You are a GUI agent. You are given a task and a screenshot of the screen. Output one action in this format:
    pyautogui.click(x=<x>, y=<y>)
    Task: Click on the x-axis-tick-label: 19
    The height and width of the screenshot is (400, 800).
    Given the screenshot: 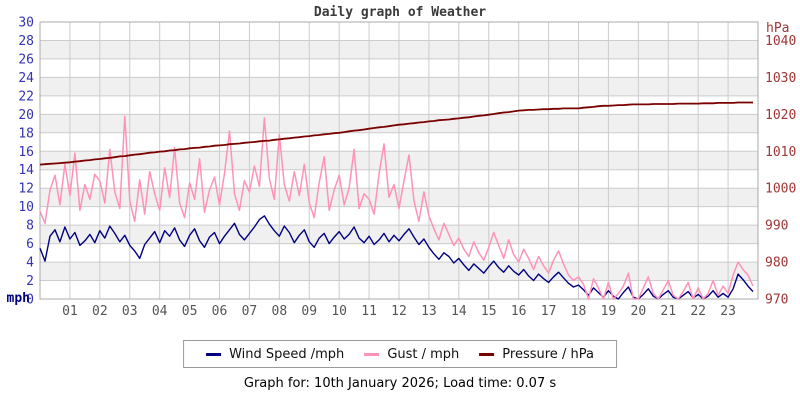 What is the action you would take?
    pyautogui.click(x=609, y=311)
    